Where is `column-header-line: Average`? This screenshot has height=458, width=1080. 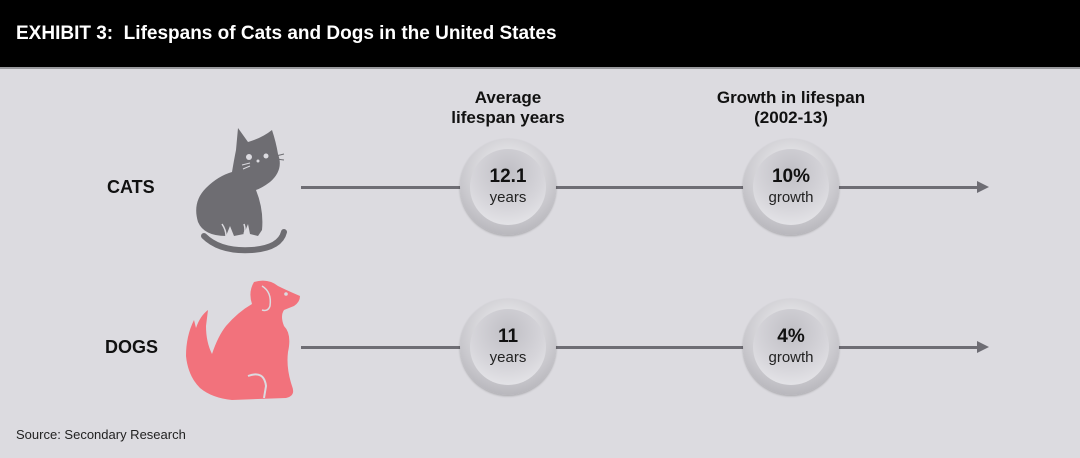 column-header-line: Average is located at coordinates (508, 97).